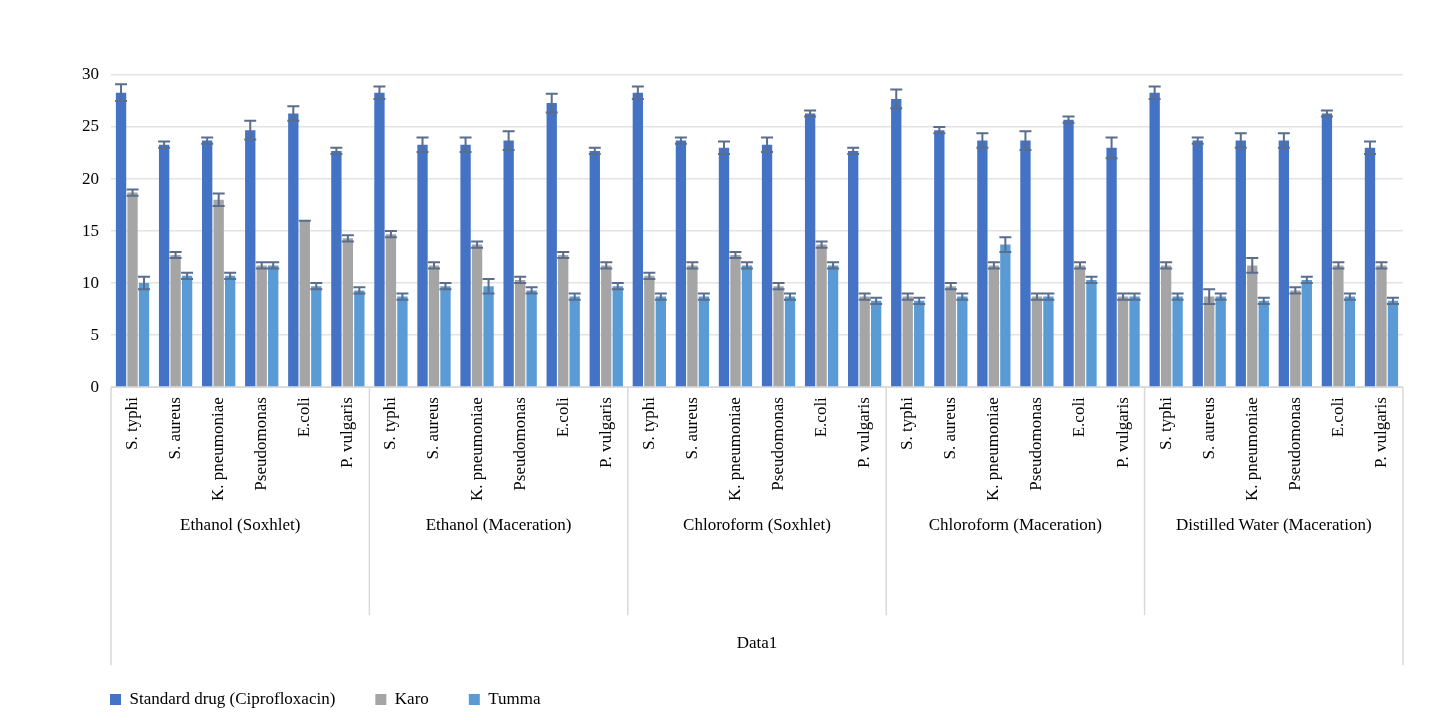 Image resolution: width=1431 pixels, height=722 pixels. What do you see at coordinates (90, 230) in the screenshot?
I see `y-tick-label: 15` at bounding box center [90, 230].